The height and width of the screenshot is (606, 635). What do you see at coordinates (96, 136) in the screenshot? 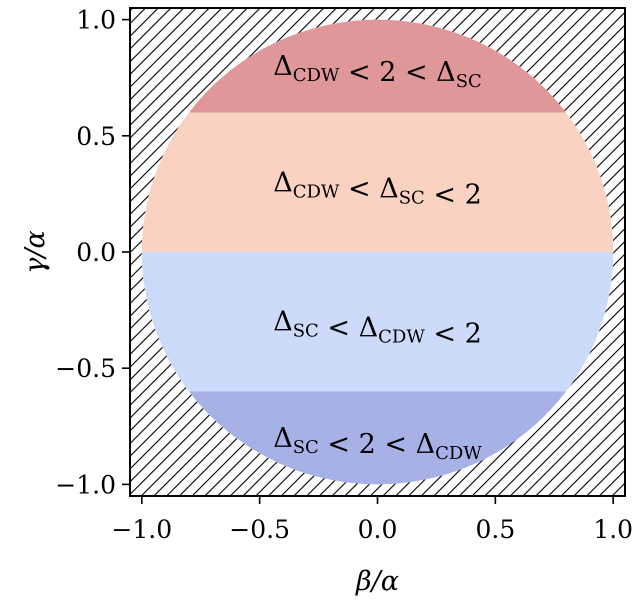
I see `y-tick-label: 0.5` at bounding box center [96, 136].